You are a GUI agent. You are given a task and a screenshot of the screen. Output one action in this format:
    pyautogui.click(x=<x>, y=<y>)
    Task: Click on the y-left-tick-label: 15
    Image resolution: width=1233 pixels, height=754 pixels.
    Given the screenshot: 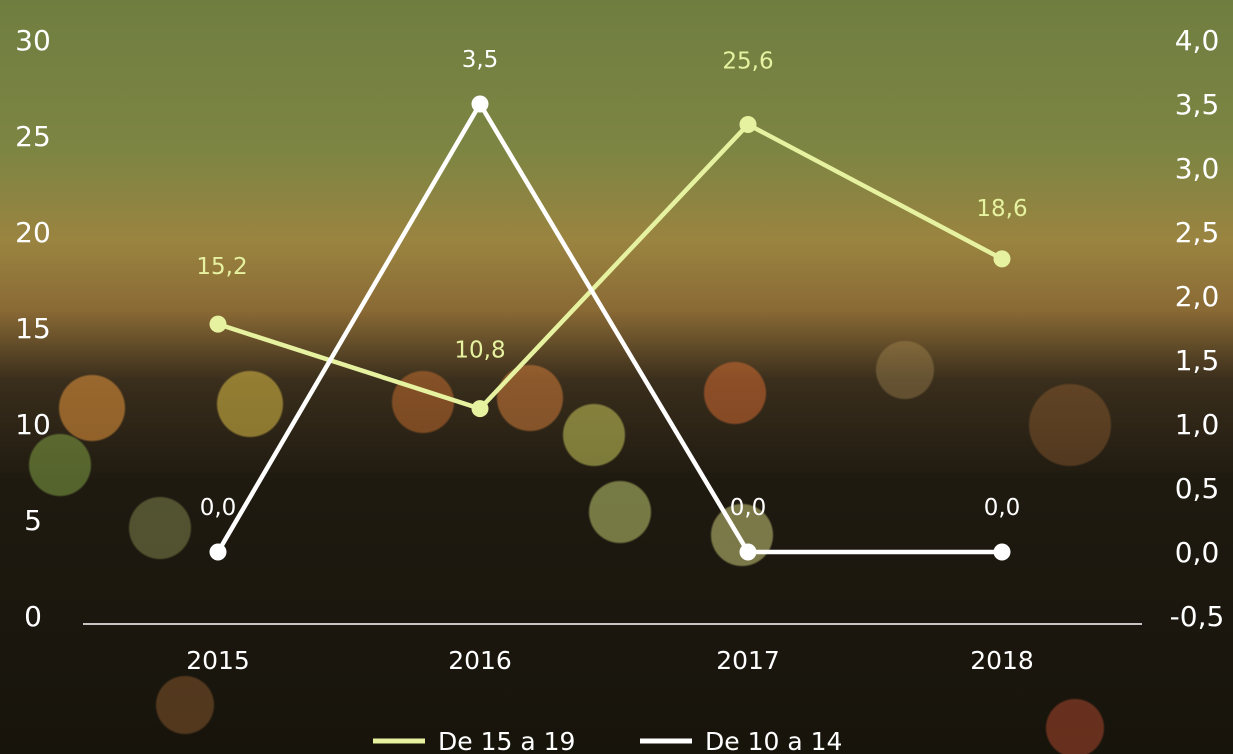 What is the action you would take?
    pyautogui.click(x=33, y=328)
    